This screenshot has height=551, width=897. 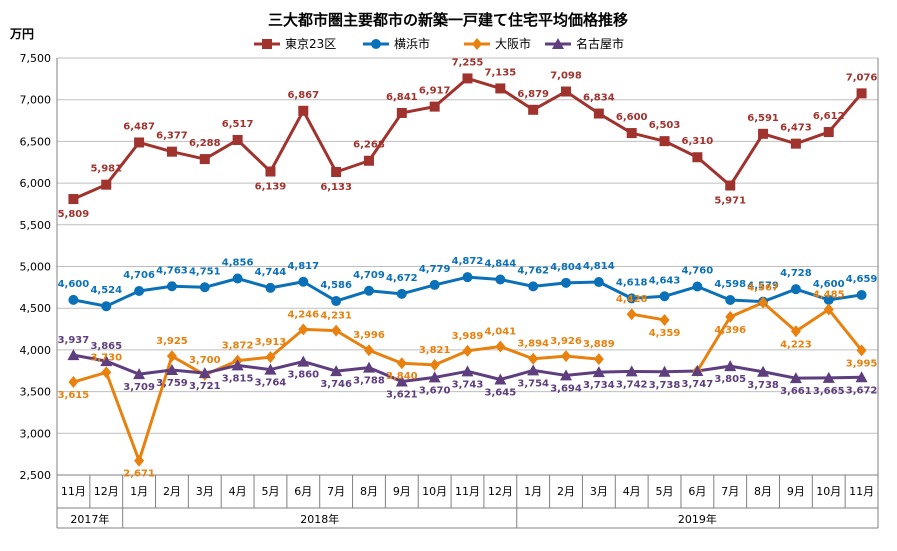 What do you see at coordinates (698, 271) in the screenshot?
I see `data-label: 4,760` at bounding box center [698, 271].